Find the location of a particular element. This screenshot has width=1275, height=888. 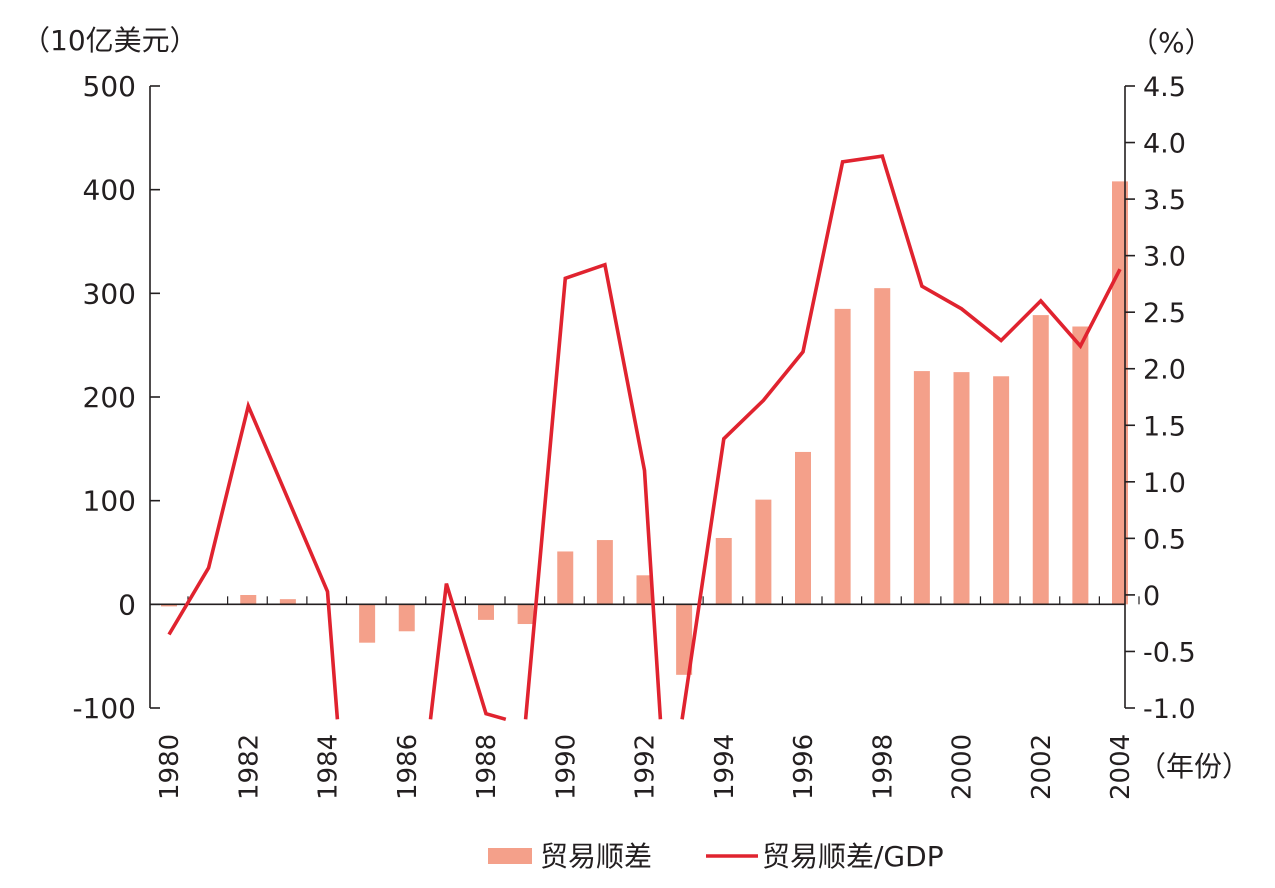

right-tick-label: -1.0 is located at coordinates (1169, 709).